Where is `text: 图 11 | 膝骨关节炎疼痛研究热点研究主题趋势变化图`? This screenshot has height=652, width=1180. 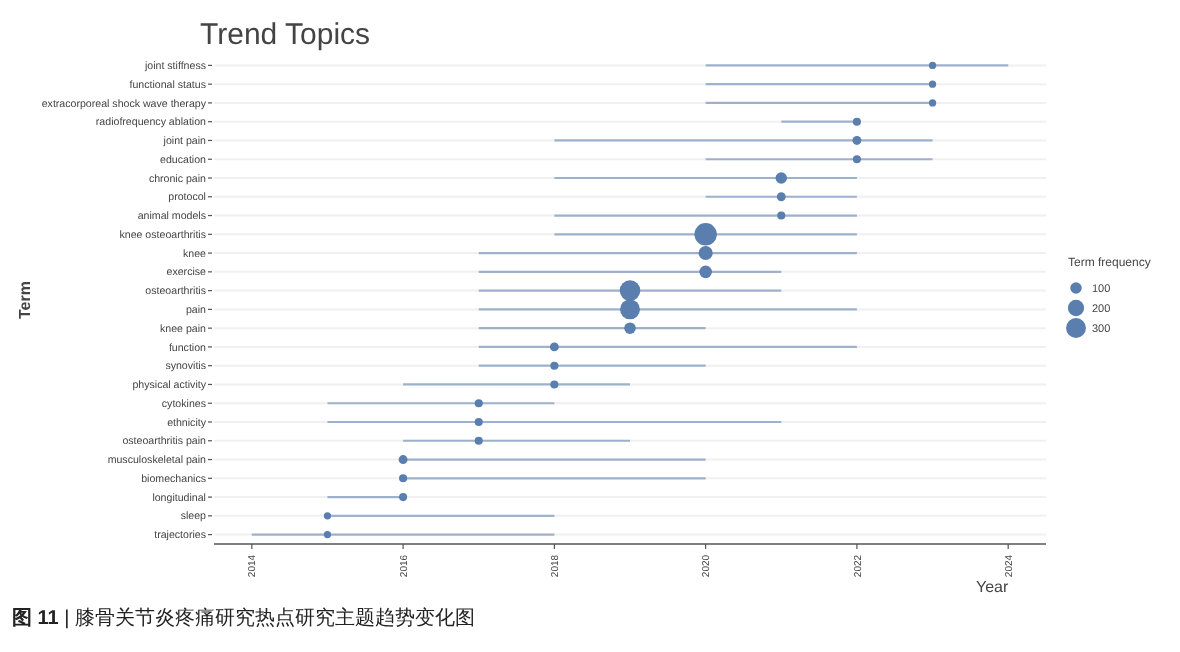
text: 图 11 | 膝骨关节炎疼痛研究热点研究主题趋势变化图 is located at coordinates (244, 618).